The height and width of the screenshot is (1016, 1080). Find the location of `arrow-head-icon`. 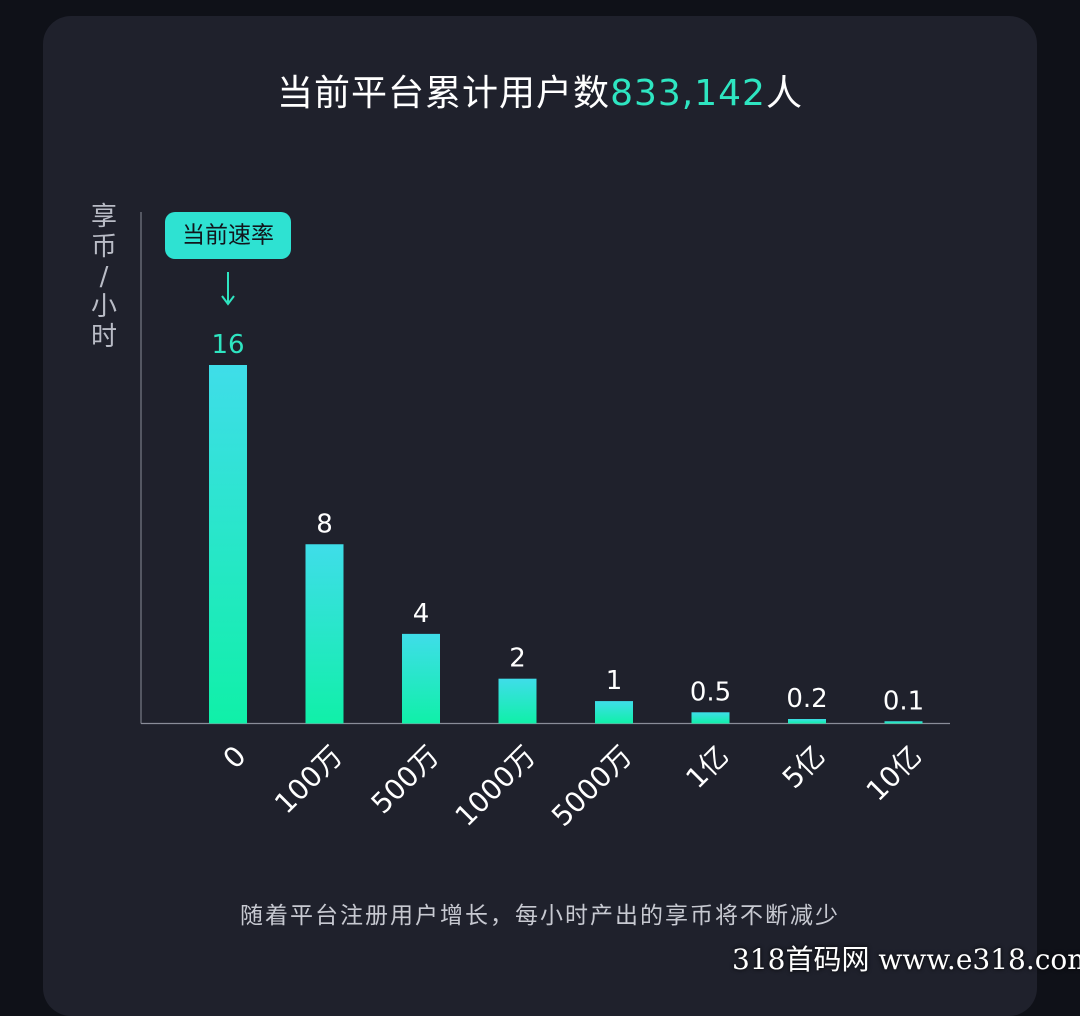

arrow-head-icon is located at coordinates (228, 300).